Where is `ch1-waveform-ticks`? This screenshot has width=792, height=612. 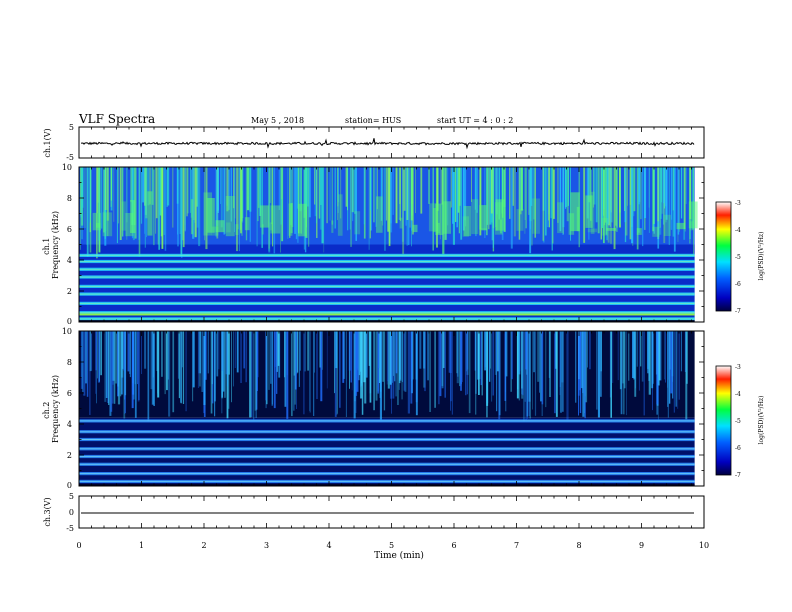 ch1-waveform-ticks is located at coordinates (391, 142).